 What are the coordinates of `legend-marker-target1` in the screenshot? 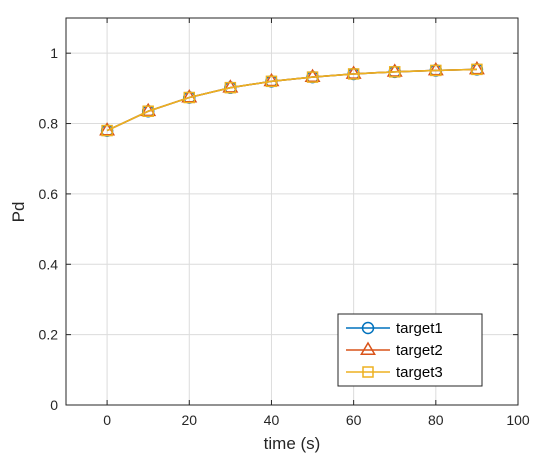 It's located at (368, 328).